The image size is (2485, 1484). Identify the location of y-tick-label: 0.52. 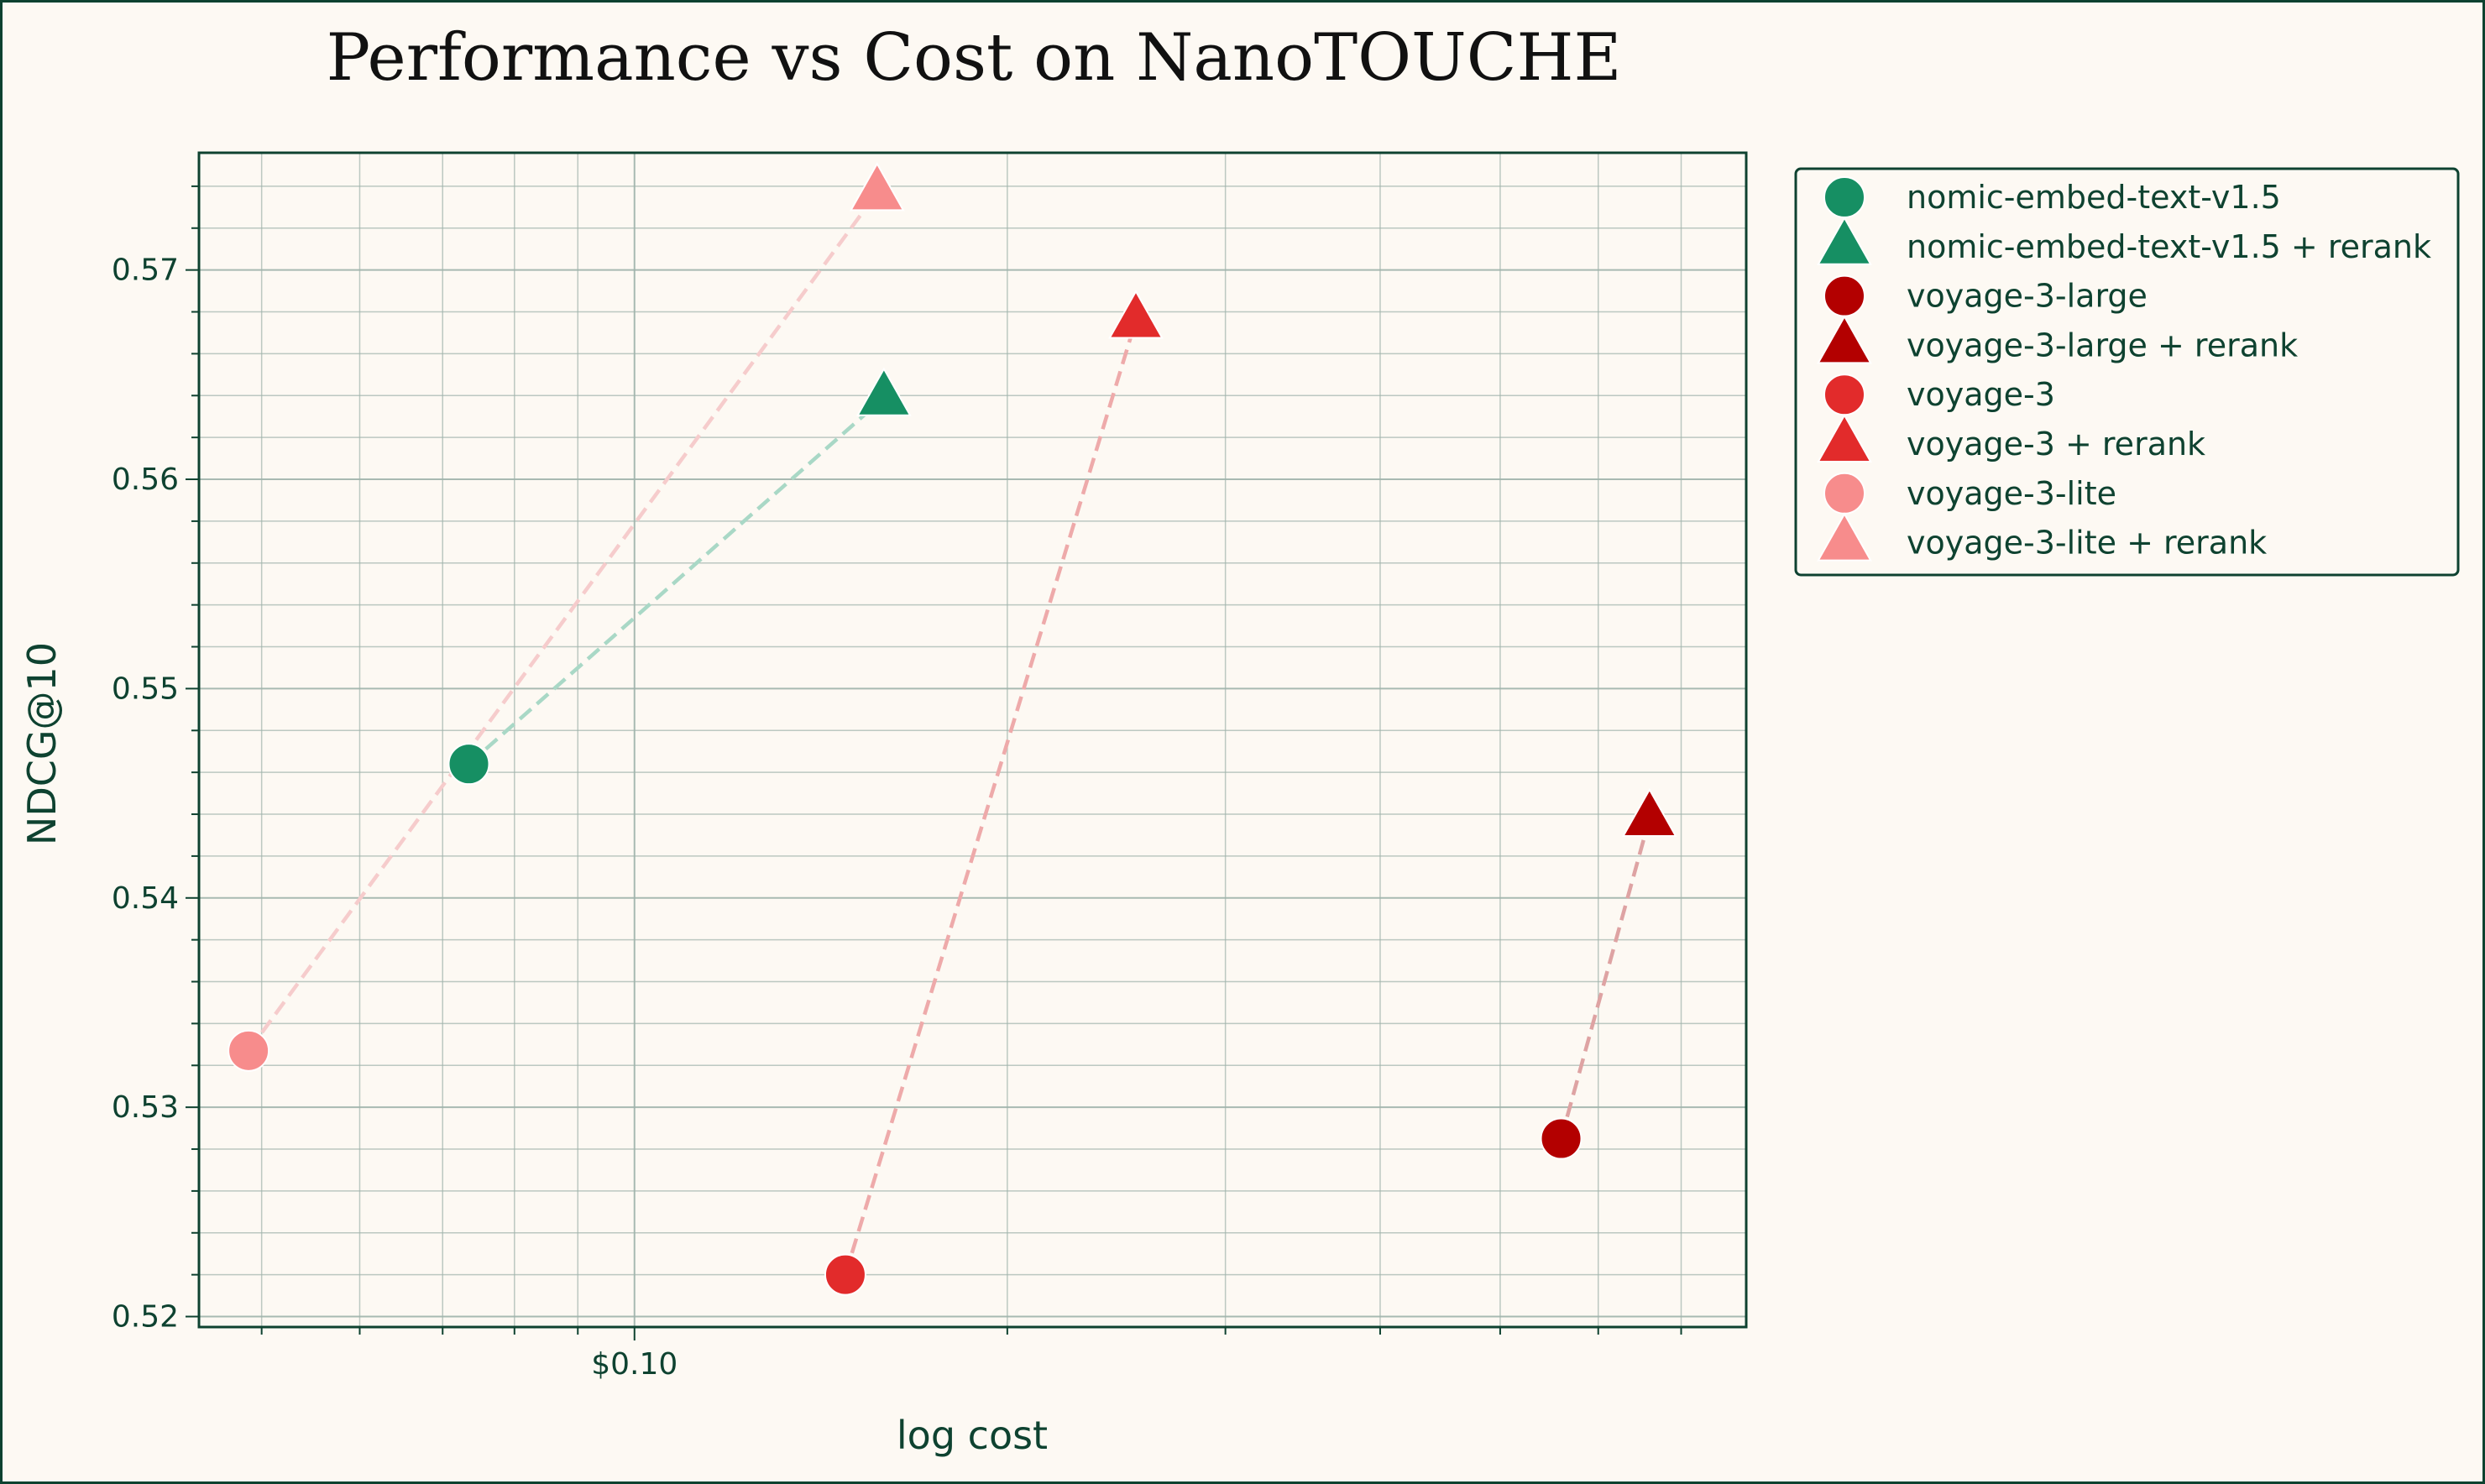
(145, 1317).